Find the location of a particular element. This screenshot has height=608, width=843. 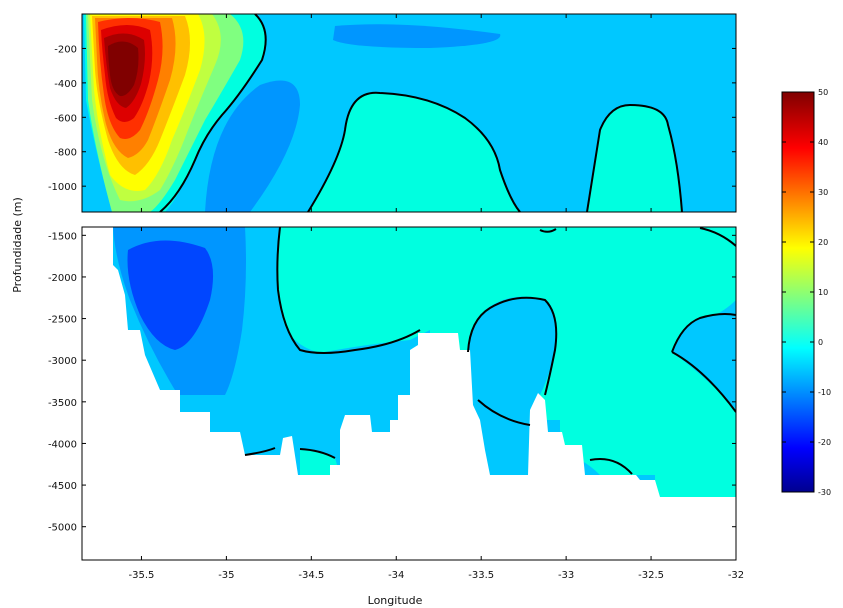

y-tick-label: -200 is located at coordinates (65, 49).